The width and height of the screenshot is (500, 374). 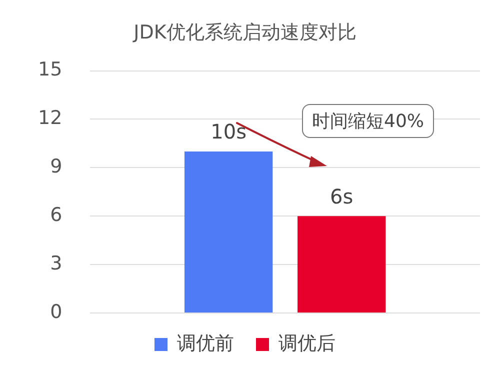 I want to click on chart-title: JDK优化系统启动速度对比, so click(x=244, y=32).